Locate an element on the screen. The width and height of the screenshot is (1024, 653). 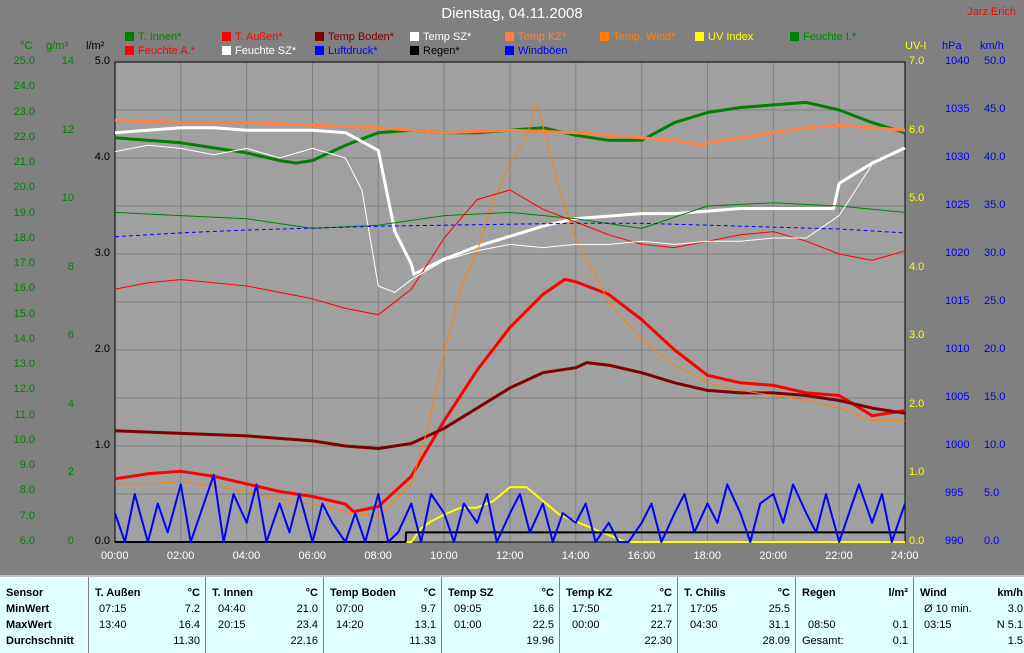
stats-min-time: 09:05 is located at coordinates (468, 609).